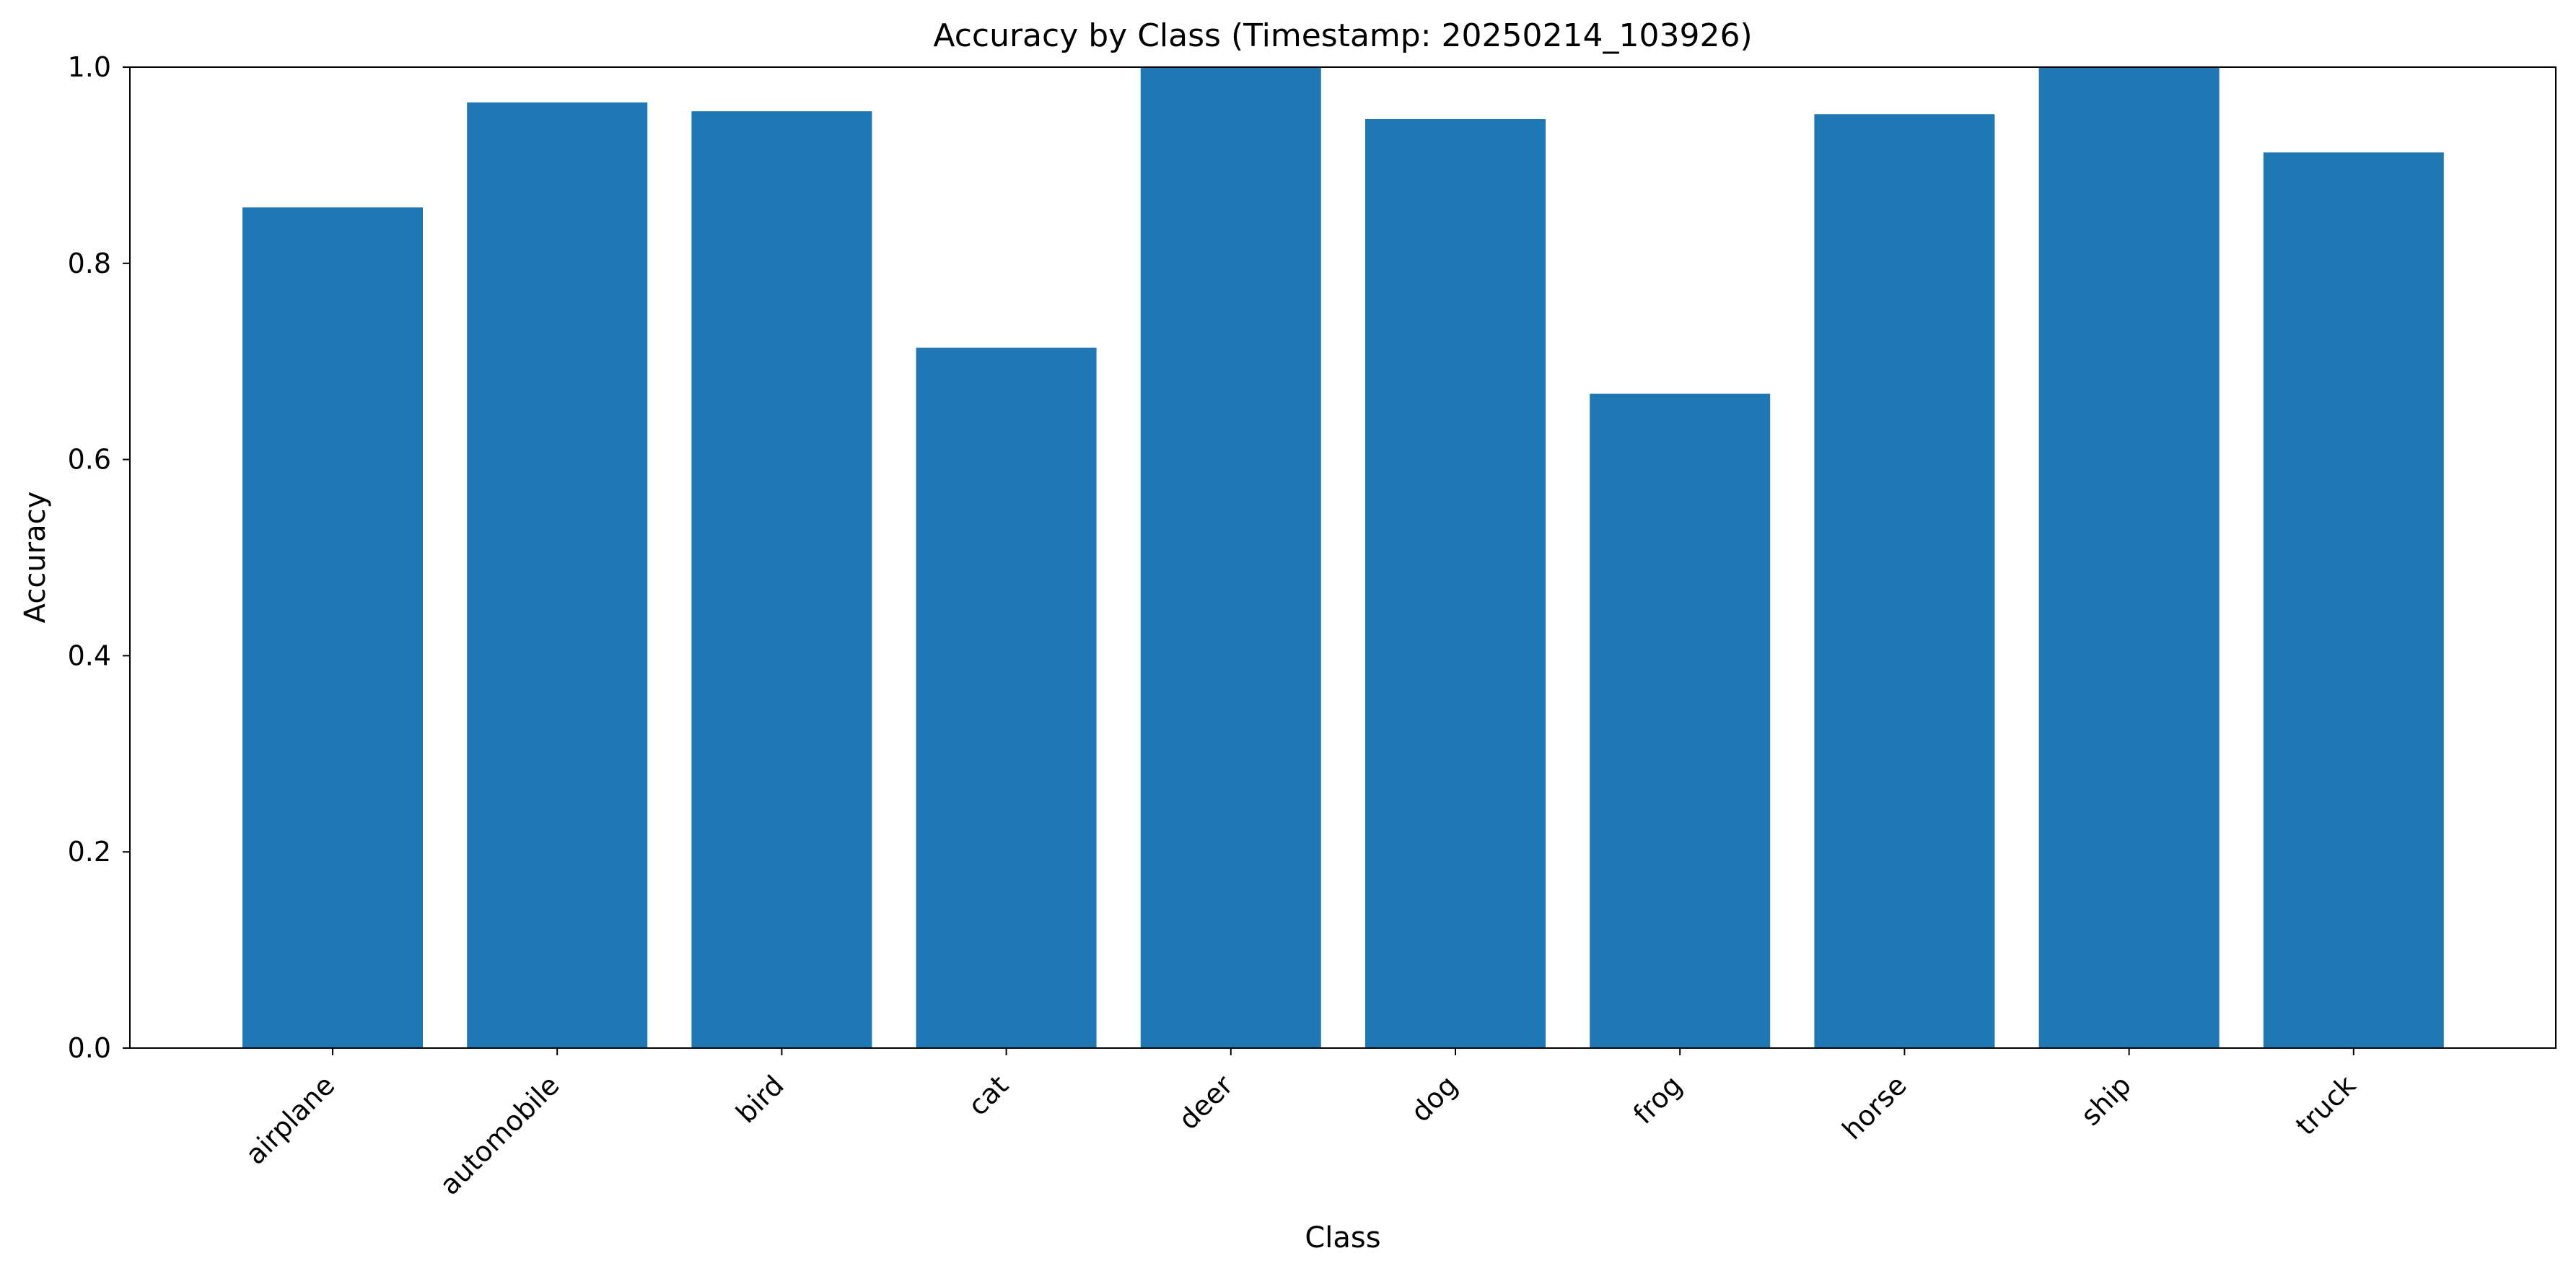 This screenshot has height=1274, width=2576. I want to click on bar-horse, so click(1905, 581).